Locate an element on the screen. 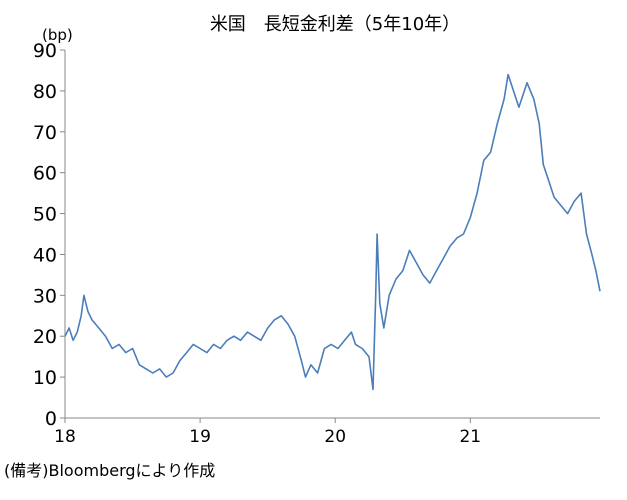 The height and width of the screenshot is (500, 627). note: (備考)Bloombergにより作成 is located at coordinates (109, 470).